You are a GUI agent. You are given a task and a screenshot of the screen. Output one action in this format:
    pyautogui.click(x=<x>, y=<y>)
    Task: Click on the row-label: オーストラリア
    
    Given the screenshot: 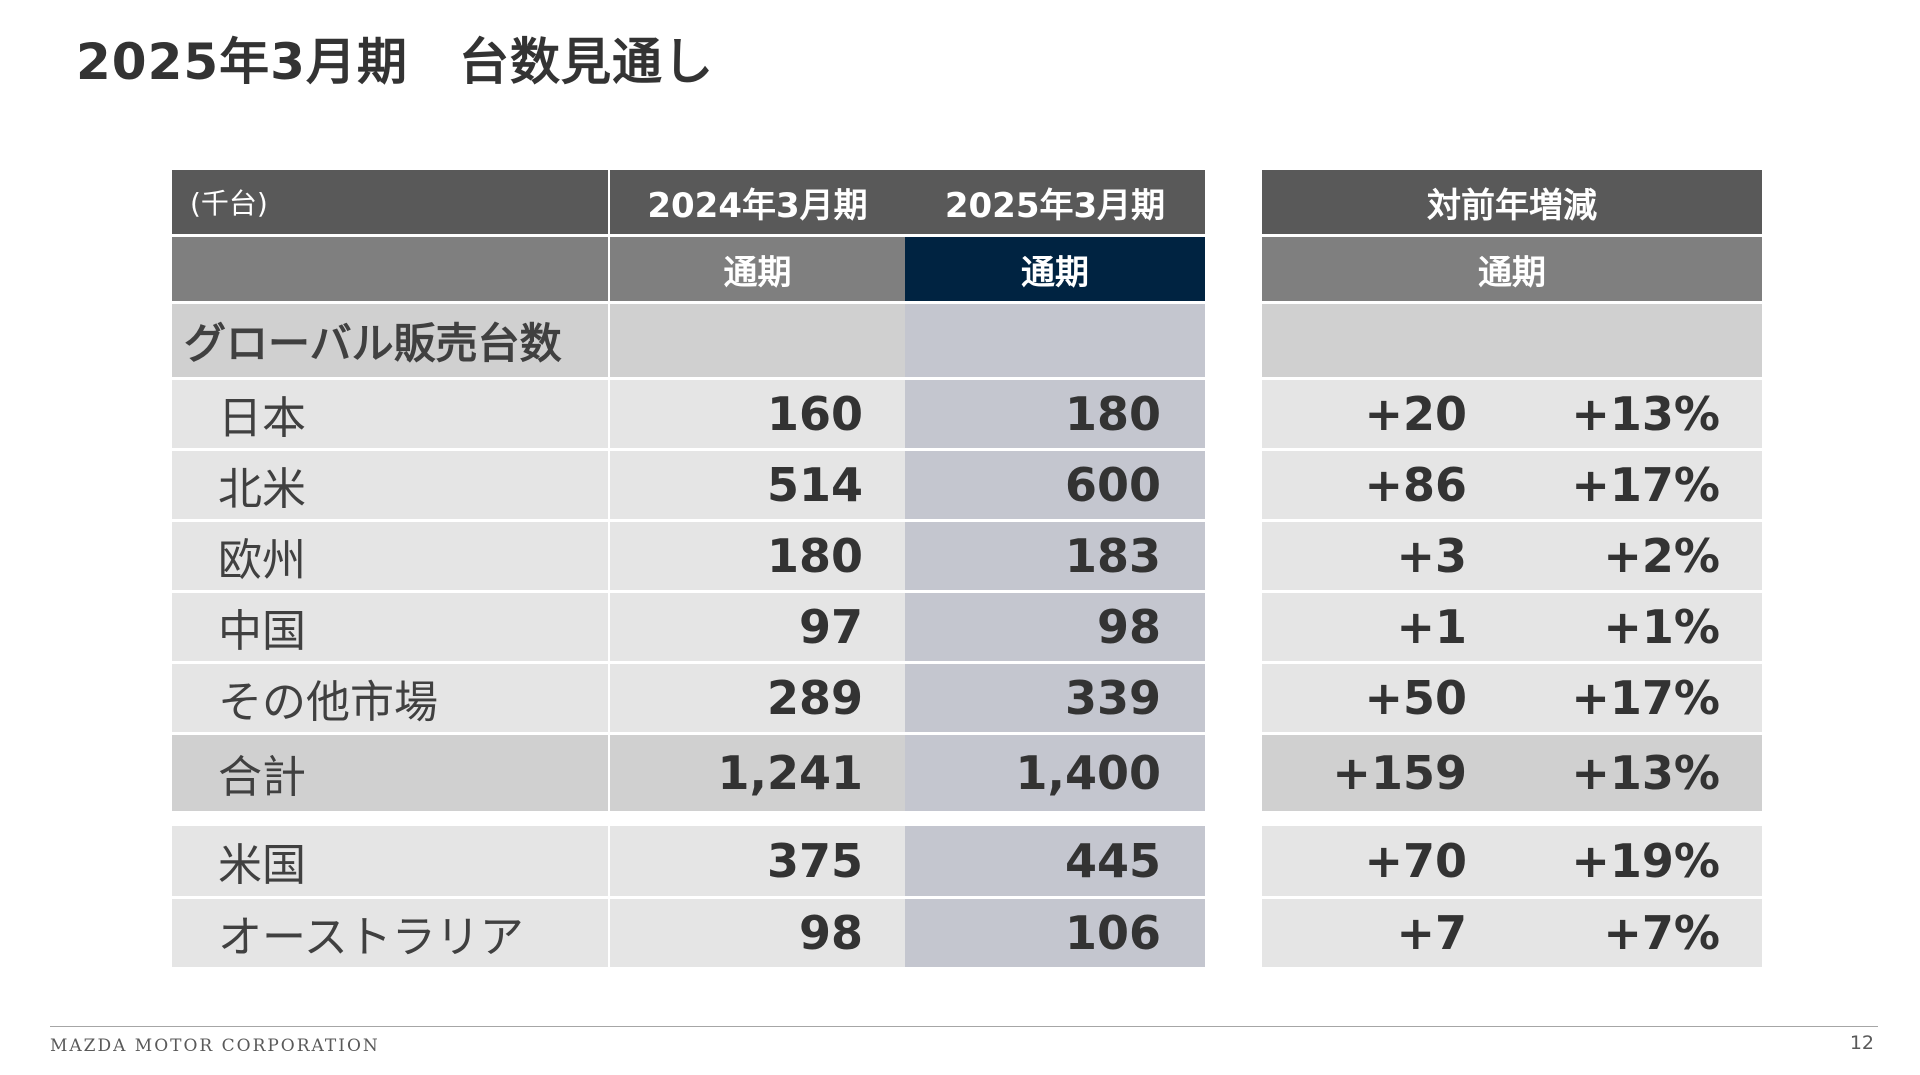 What is the action you would take?
    pyautogui.click(x=390, y=933)
    